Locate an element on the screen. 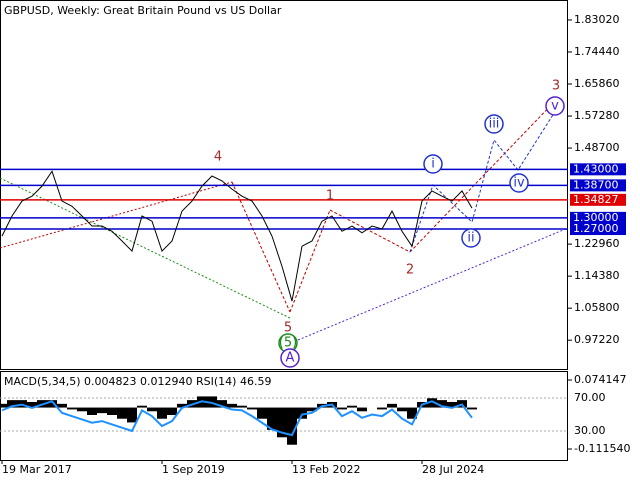  level-label: 1.34827 is located at coordinates (596, 199).